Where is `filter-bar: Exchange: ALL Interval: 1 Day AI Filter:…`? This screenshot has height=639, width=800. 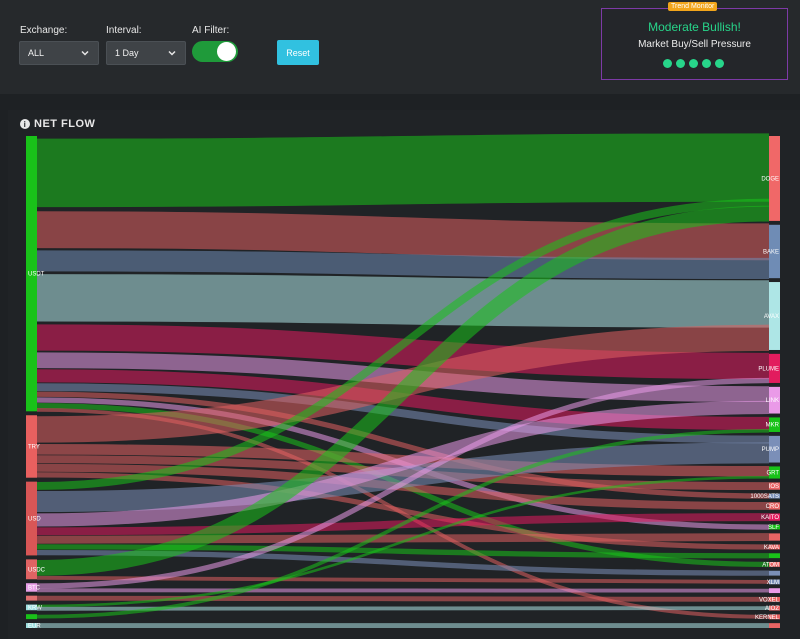 filter-bar: Exchange: ALL Interval: 1 Day AI Filter:… is located at coordinates (400, 47).